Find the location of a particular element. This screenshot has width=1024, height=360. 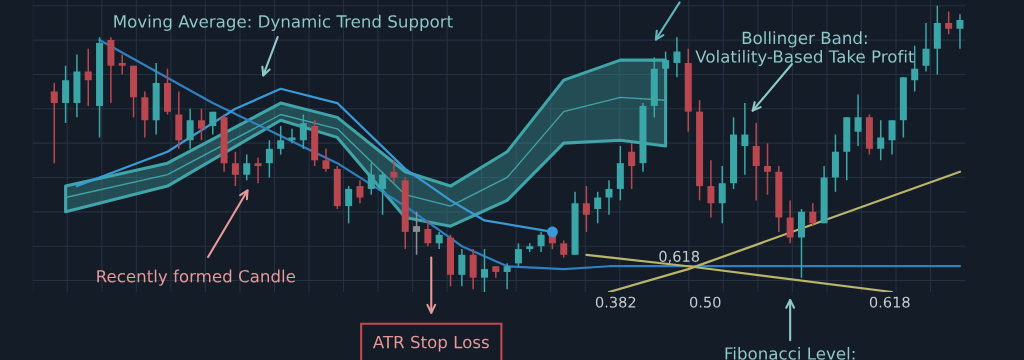

text: 0.382 is located at coordinates (615, 302).